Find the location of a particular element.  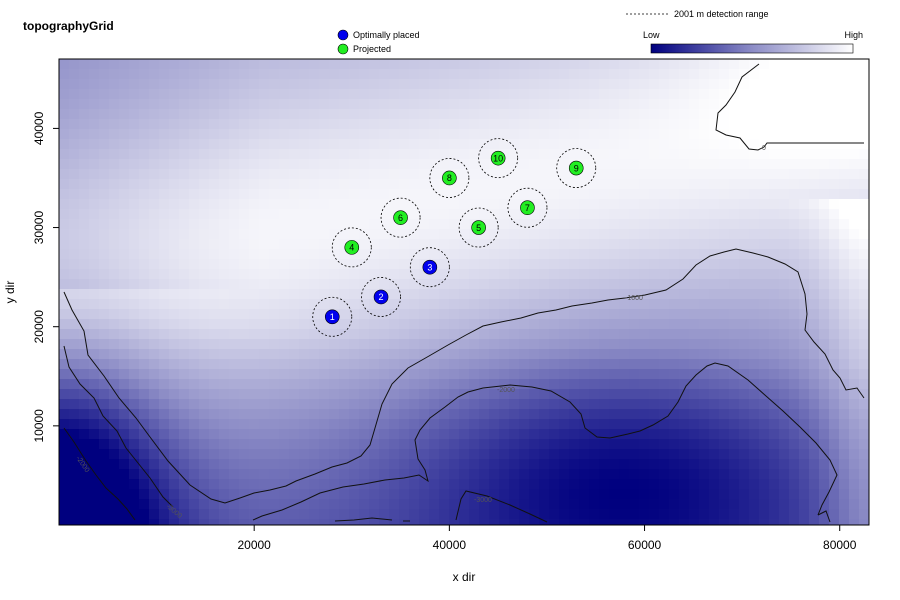

y-tick-label: 40000 is located at coordinates (39, 128).